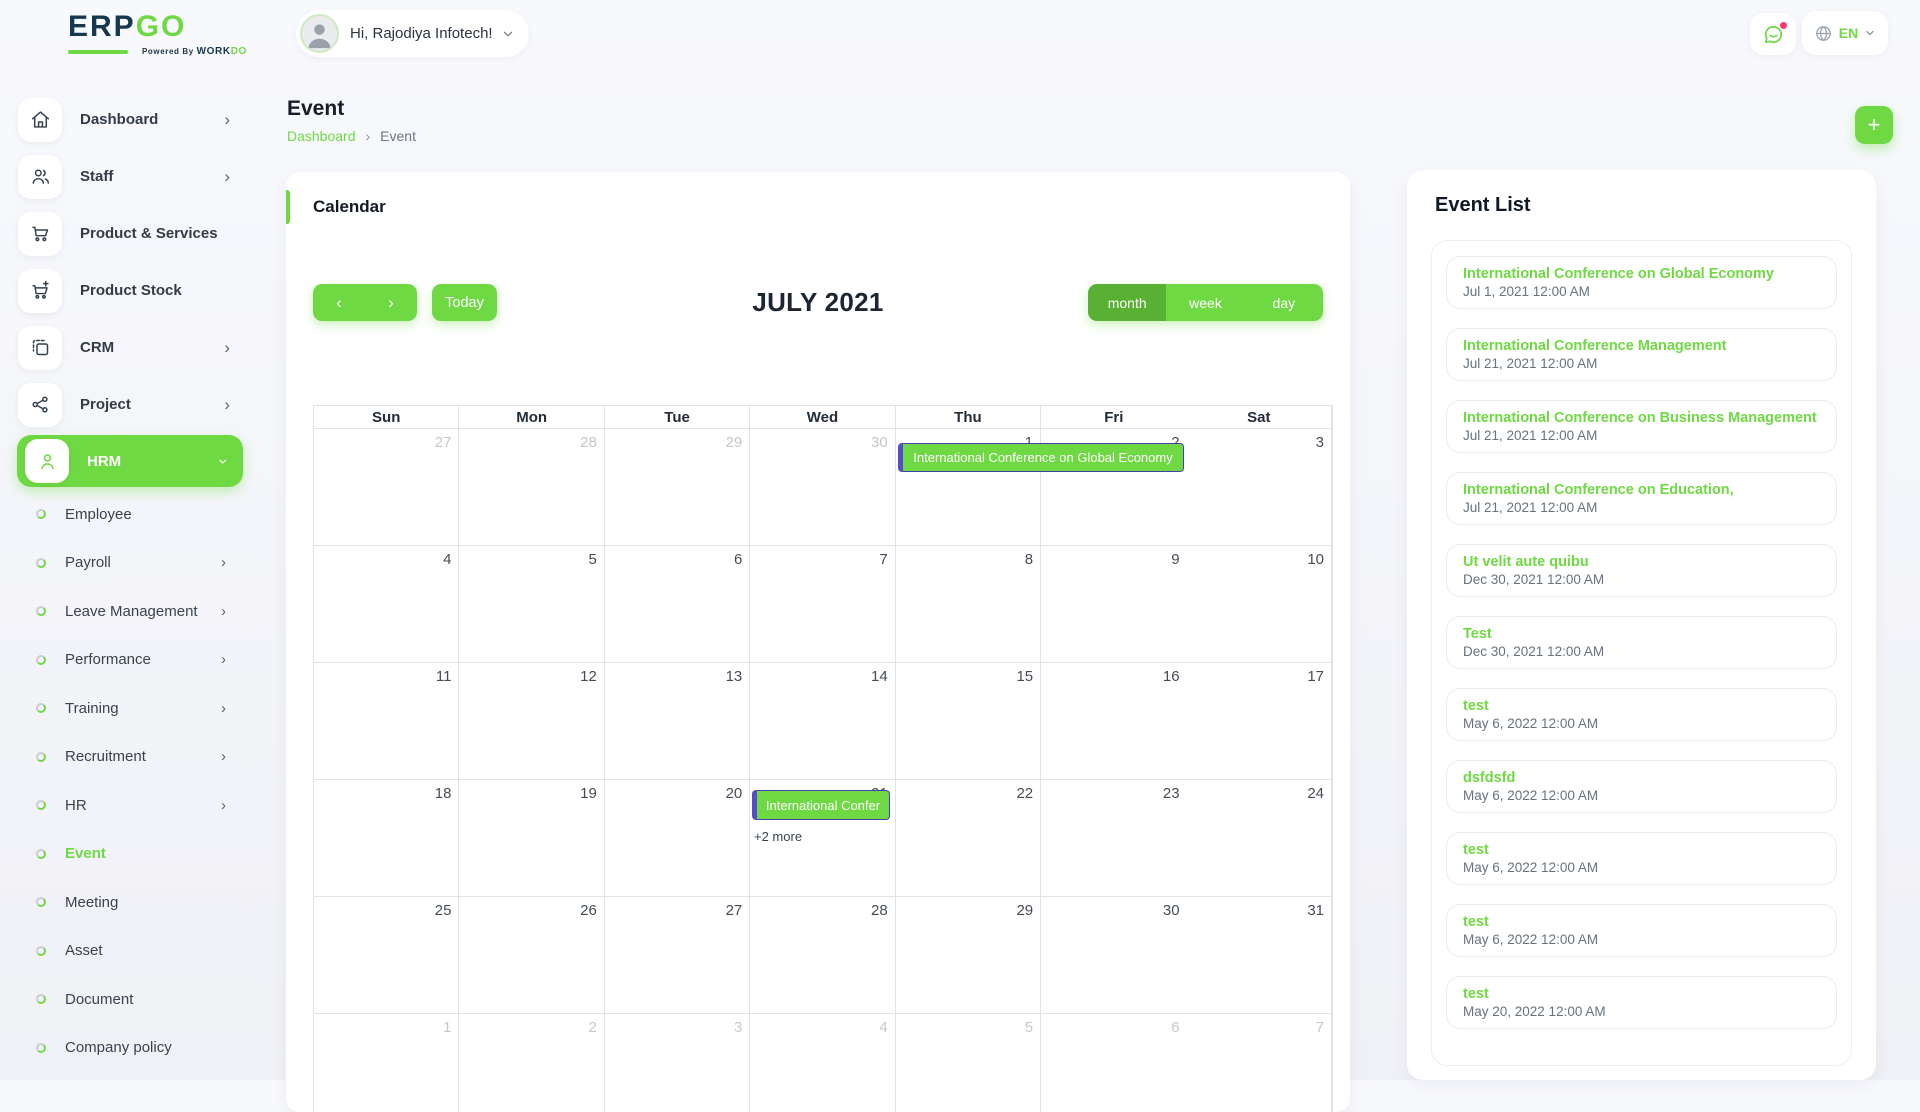 Image resolution: width=1920 pixels, height=1112 pixels. What do you see at coordinates (818, 302) in the screenshot?
I see `calendar-toolbar: ‹ › Today JULY 2021 month week day` at bounding box center [818, 302].